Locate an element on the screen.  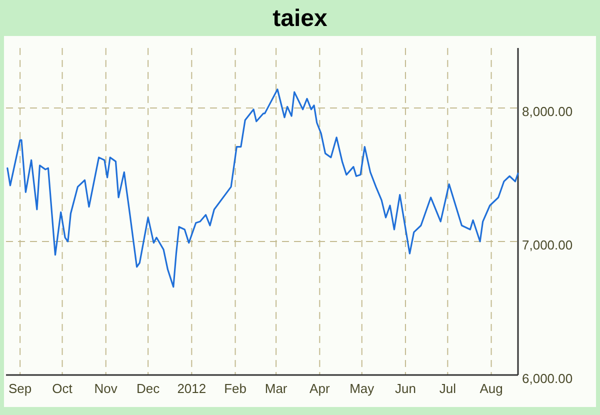
y-tick-label: 8,000.00 is located at coordinates (547, 112).